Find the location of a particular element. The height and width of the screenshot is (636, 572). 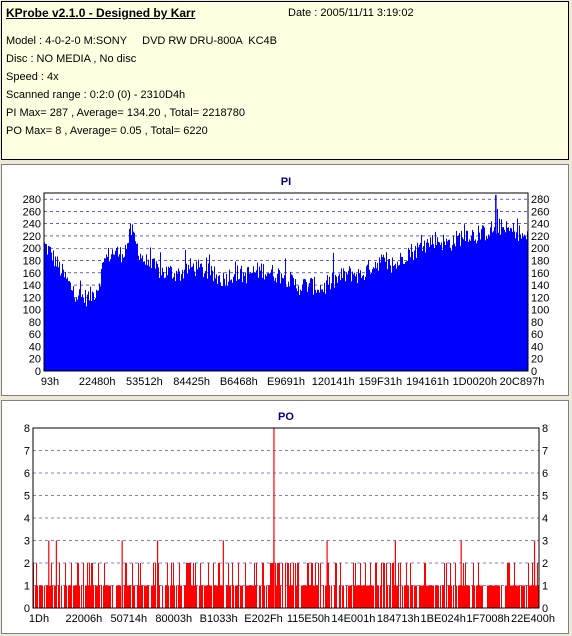

po-summary-line: PO Max= 8 , Average= 0.05 , Total= 6220 is located at coordinates (107, 131).